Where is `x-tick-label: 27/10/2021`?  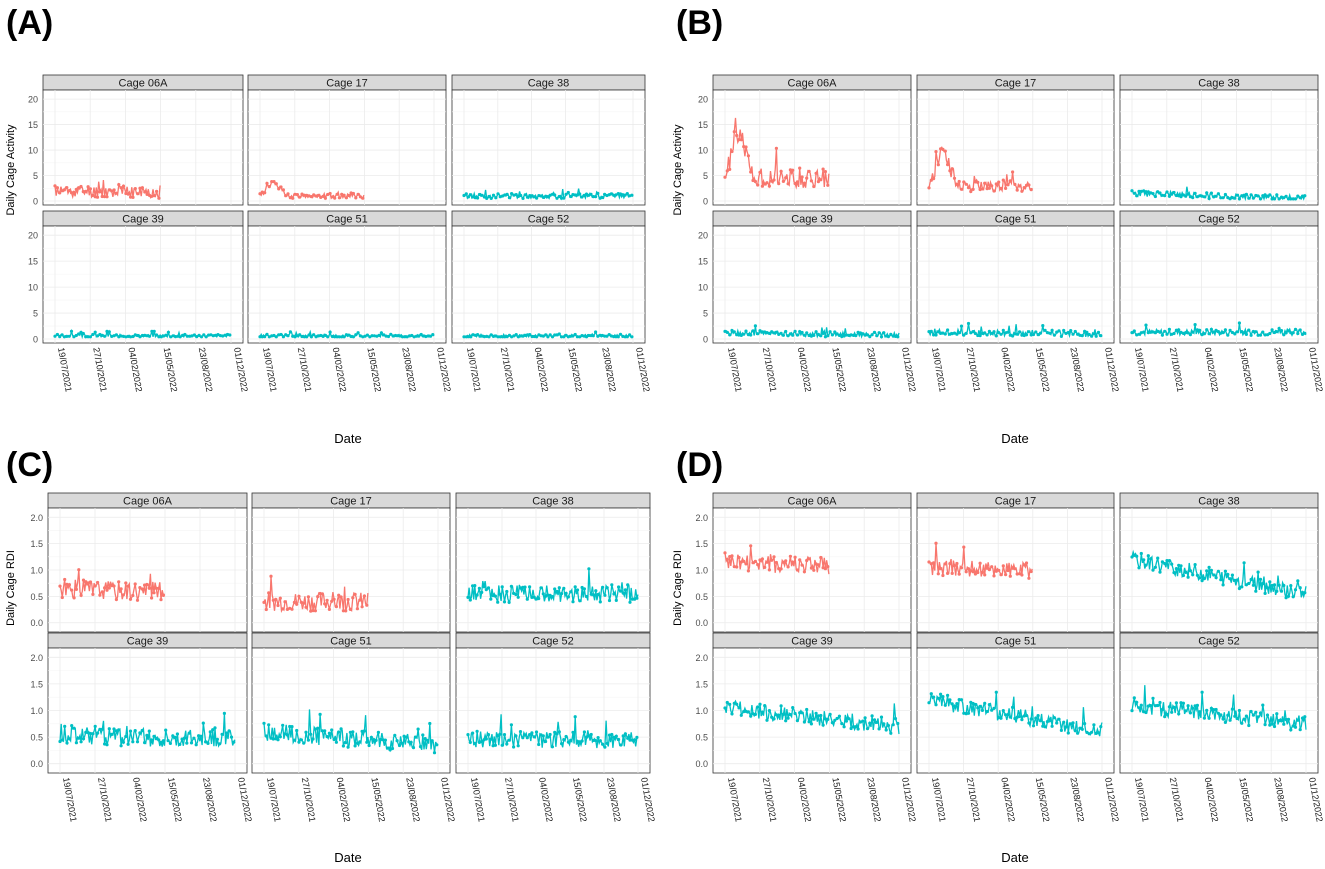
x-tick-label: 27/10/2021 is located at coordinates (974, 370).